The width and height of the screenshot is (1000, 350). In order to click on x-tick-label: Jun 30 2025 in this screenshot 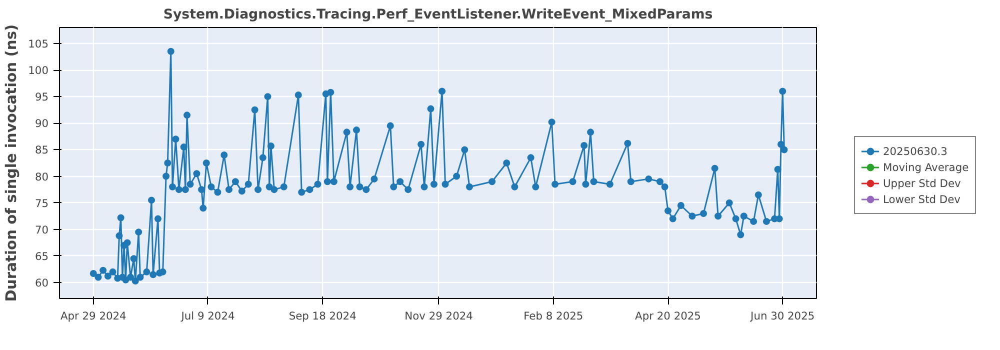, I will do `click(782, 316)`.